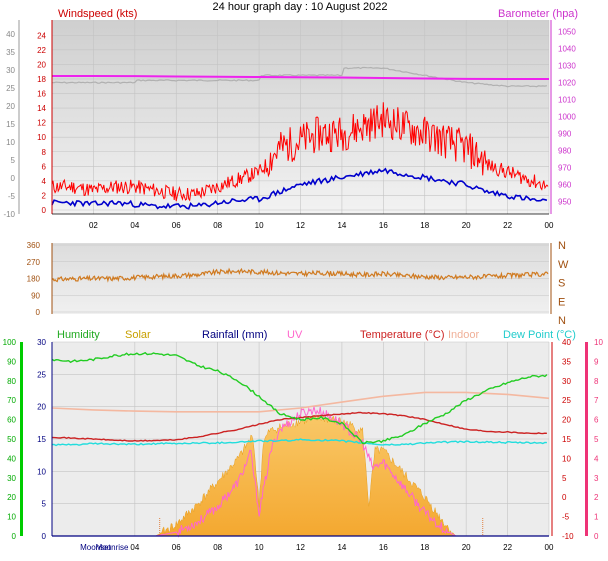  Describe the element at coordinates (10, 106) in the screenshot. I see `wind-outer-tick-label: 20` at that location.